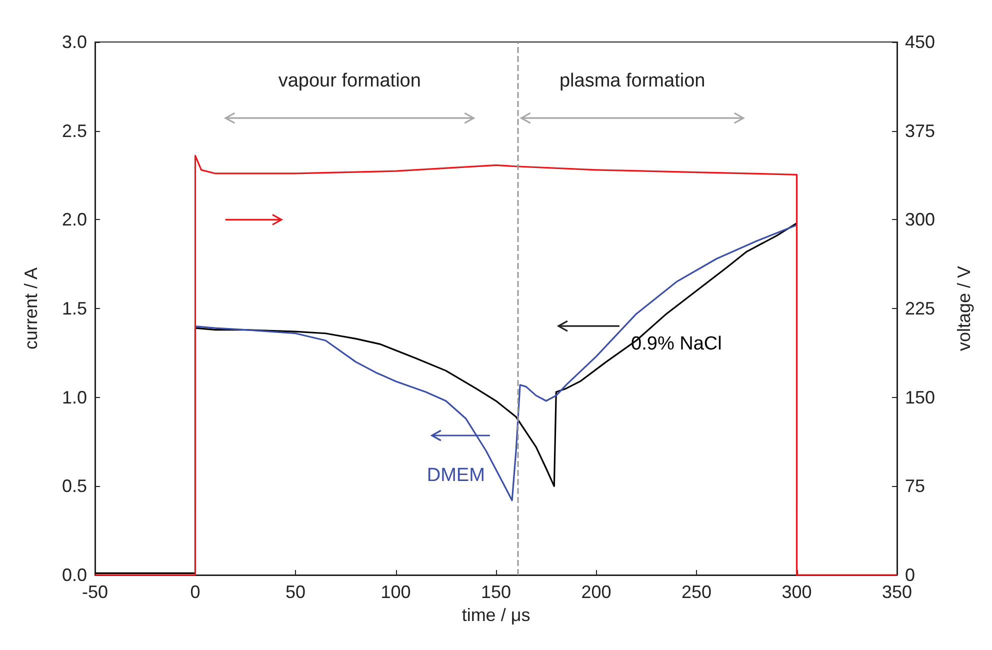 This screenshot has height=650, width=992. What do you see at coordinates (797, 592) in the screenshot?
I see `x-tick-label: 300` at bounding box center [797, 592].